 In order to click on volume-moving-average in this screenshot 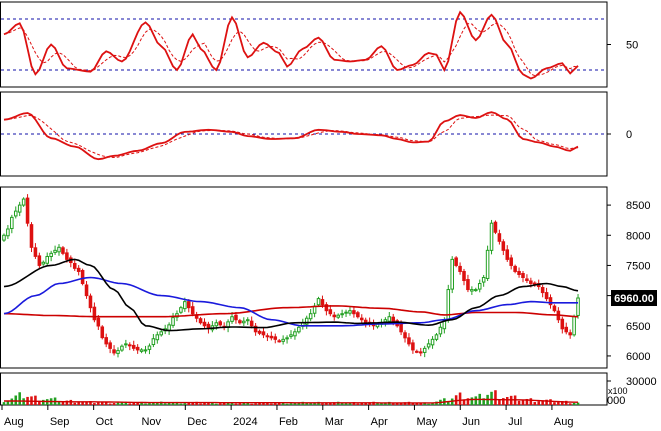, I will do `click(291, 401)`.